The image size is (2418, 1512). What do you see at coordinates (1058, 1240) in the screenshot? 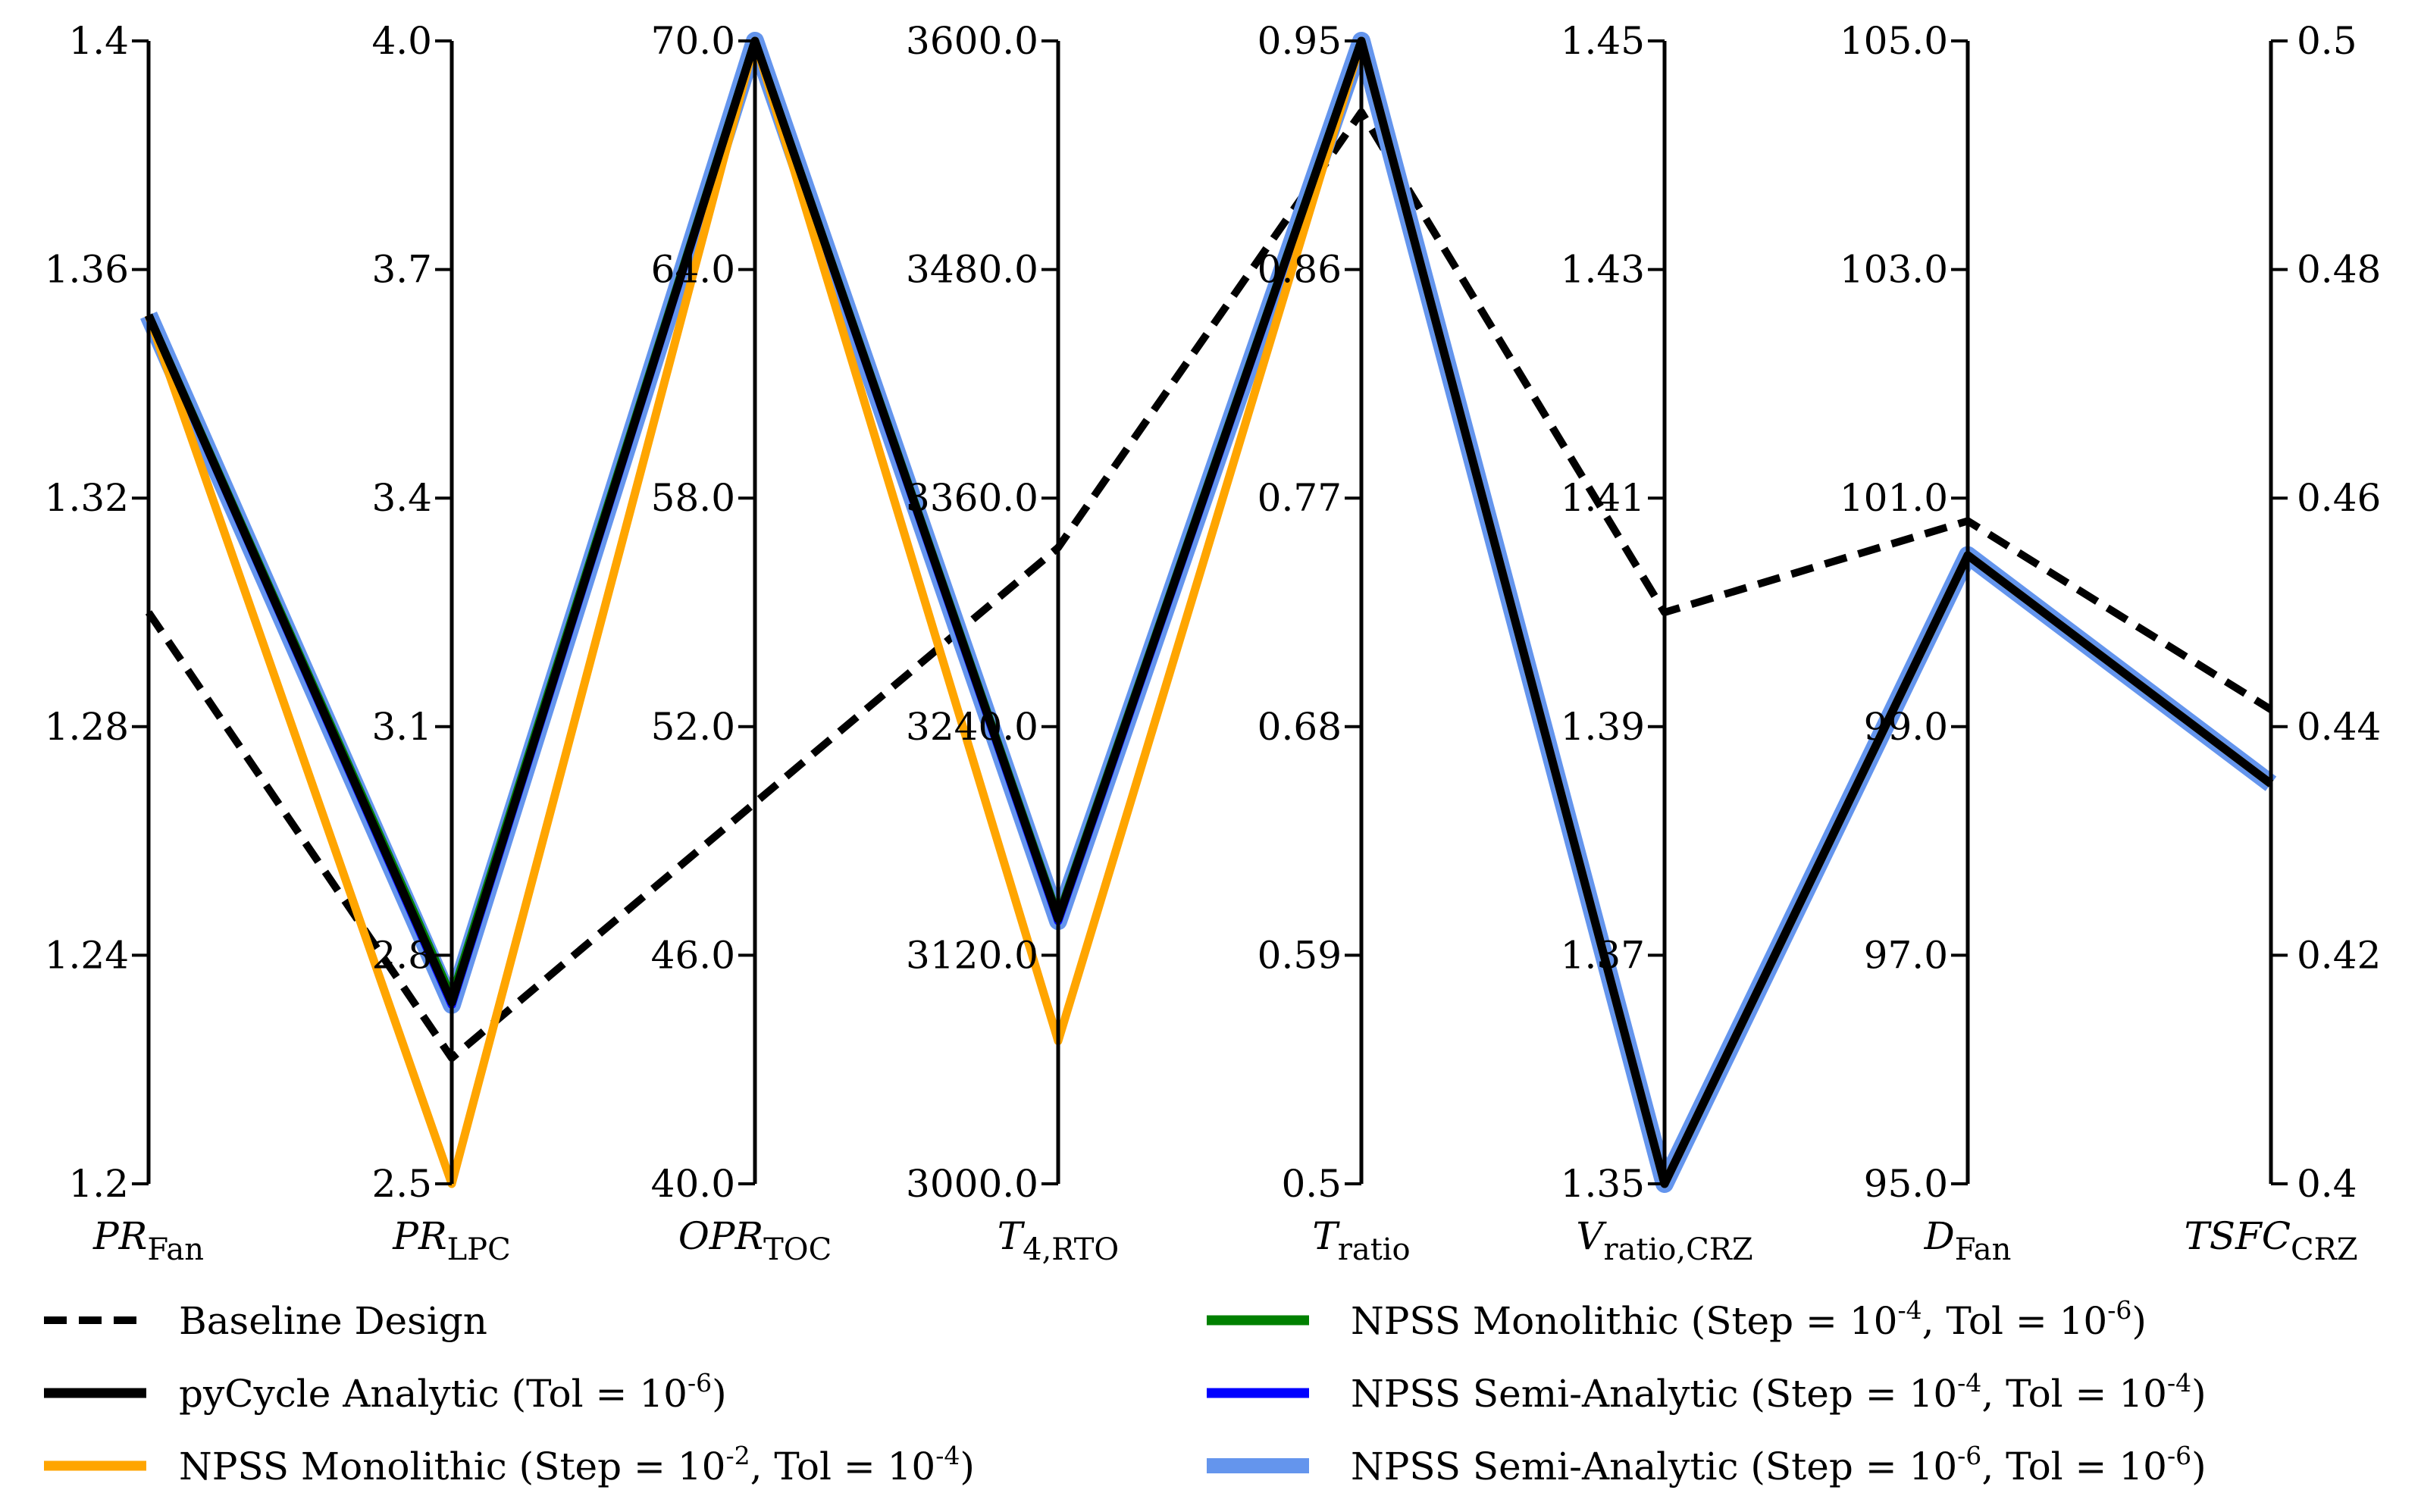
I see `axis-title: T4,RTO` at bounding box center [1058, 1240].